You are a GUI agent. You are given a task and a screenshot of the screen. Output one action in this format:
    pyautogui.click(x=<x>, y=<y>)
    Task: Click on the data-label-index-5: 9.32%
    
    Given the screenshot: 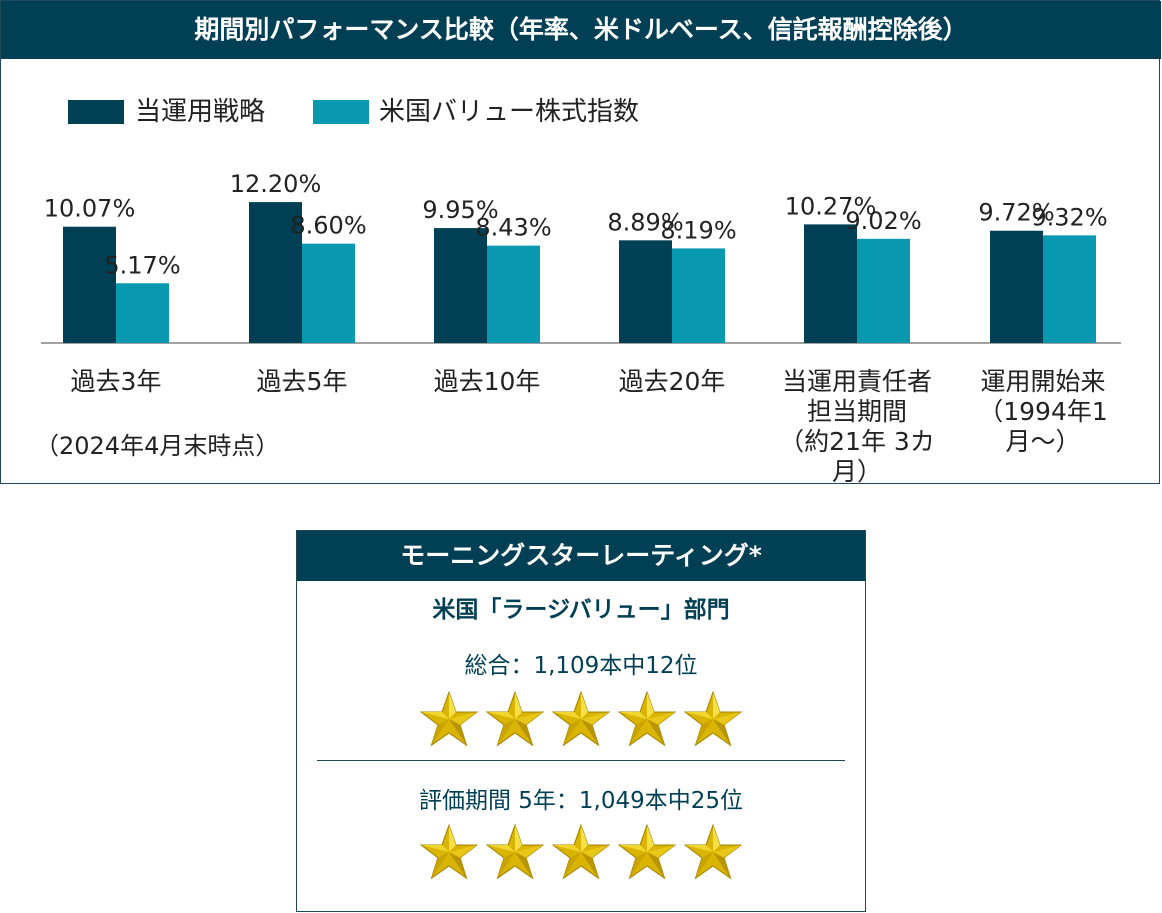 What is the action you would take?
    pyautogui.click(x=1069, y=217)
    